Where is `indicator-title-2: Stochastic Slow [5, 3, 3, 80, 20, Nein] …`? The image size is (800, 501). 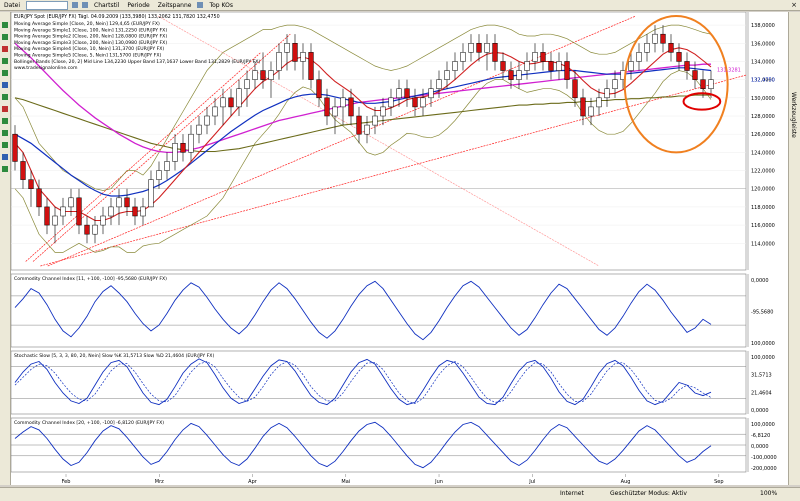
indicator-title-2: Stochastic Slow [5, 3, 3, 80, 20, Nein] … is located at coordinates (114, 356).